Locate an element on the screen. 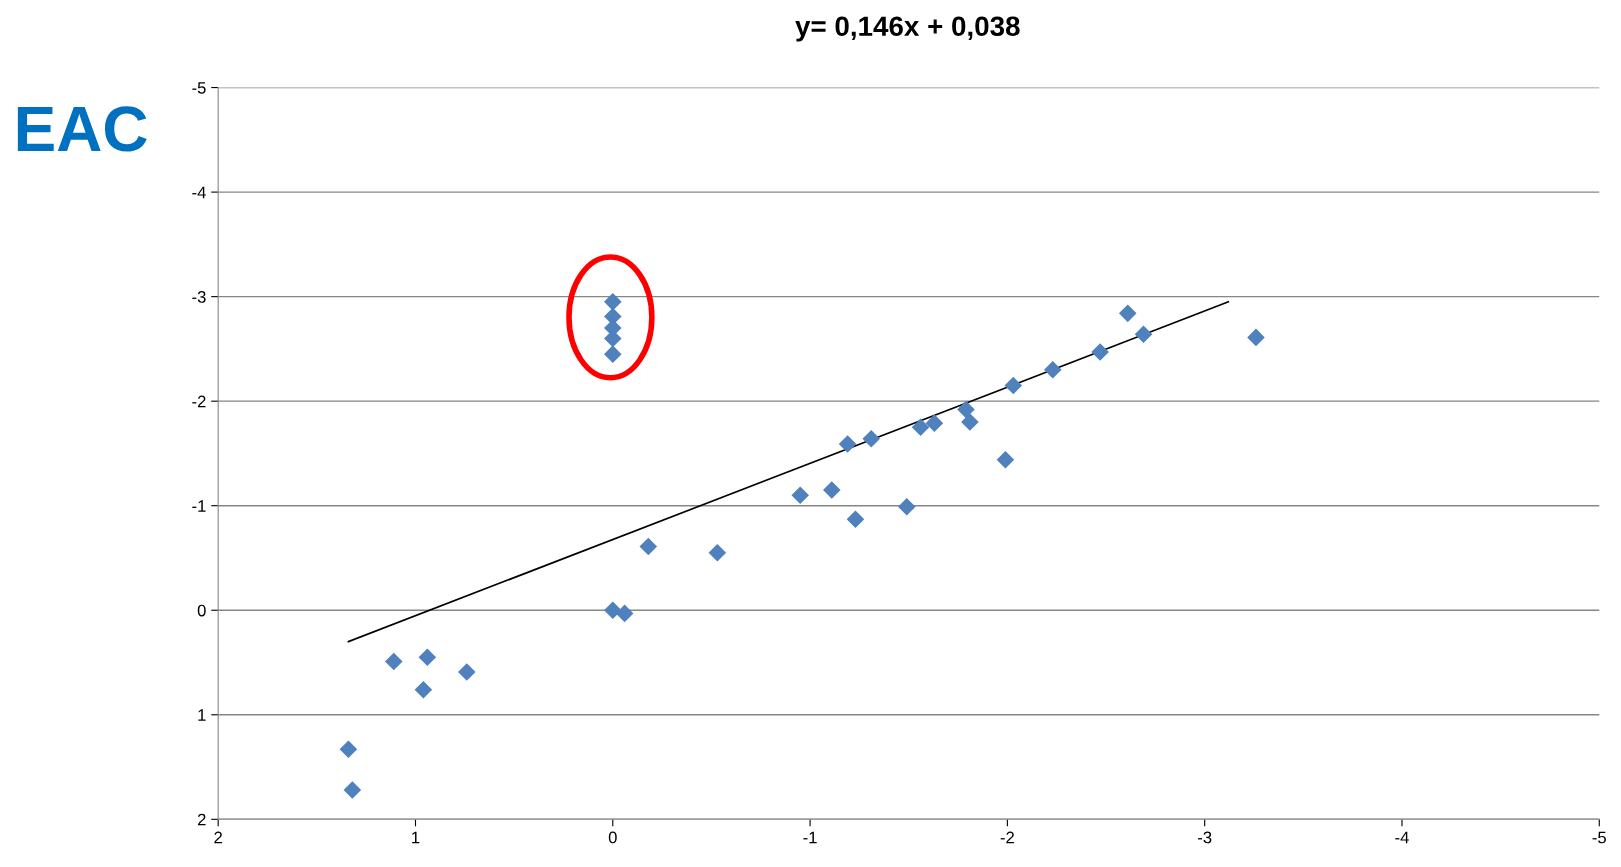 Image resolution: width=1621 pixels, height=867 pixels. y-tick-label: -1 is located at coordinates (199, 506).